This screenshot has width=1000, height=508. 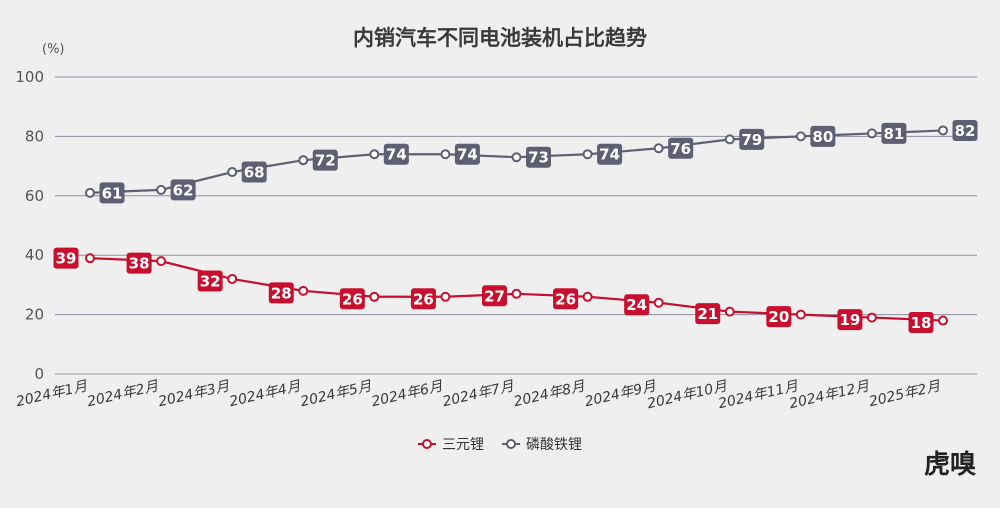 I want to click on data-label: 76, so click(x=680, y=149).